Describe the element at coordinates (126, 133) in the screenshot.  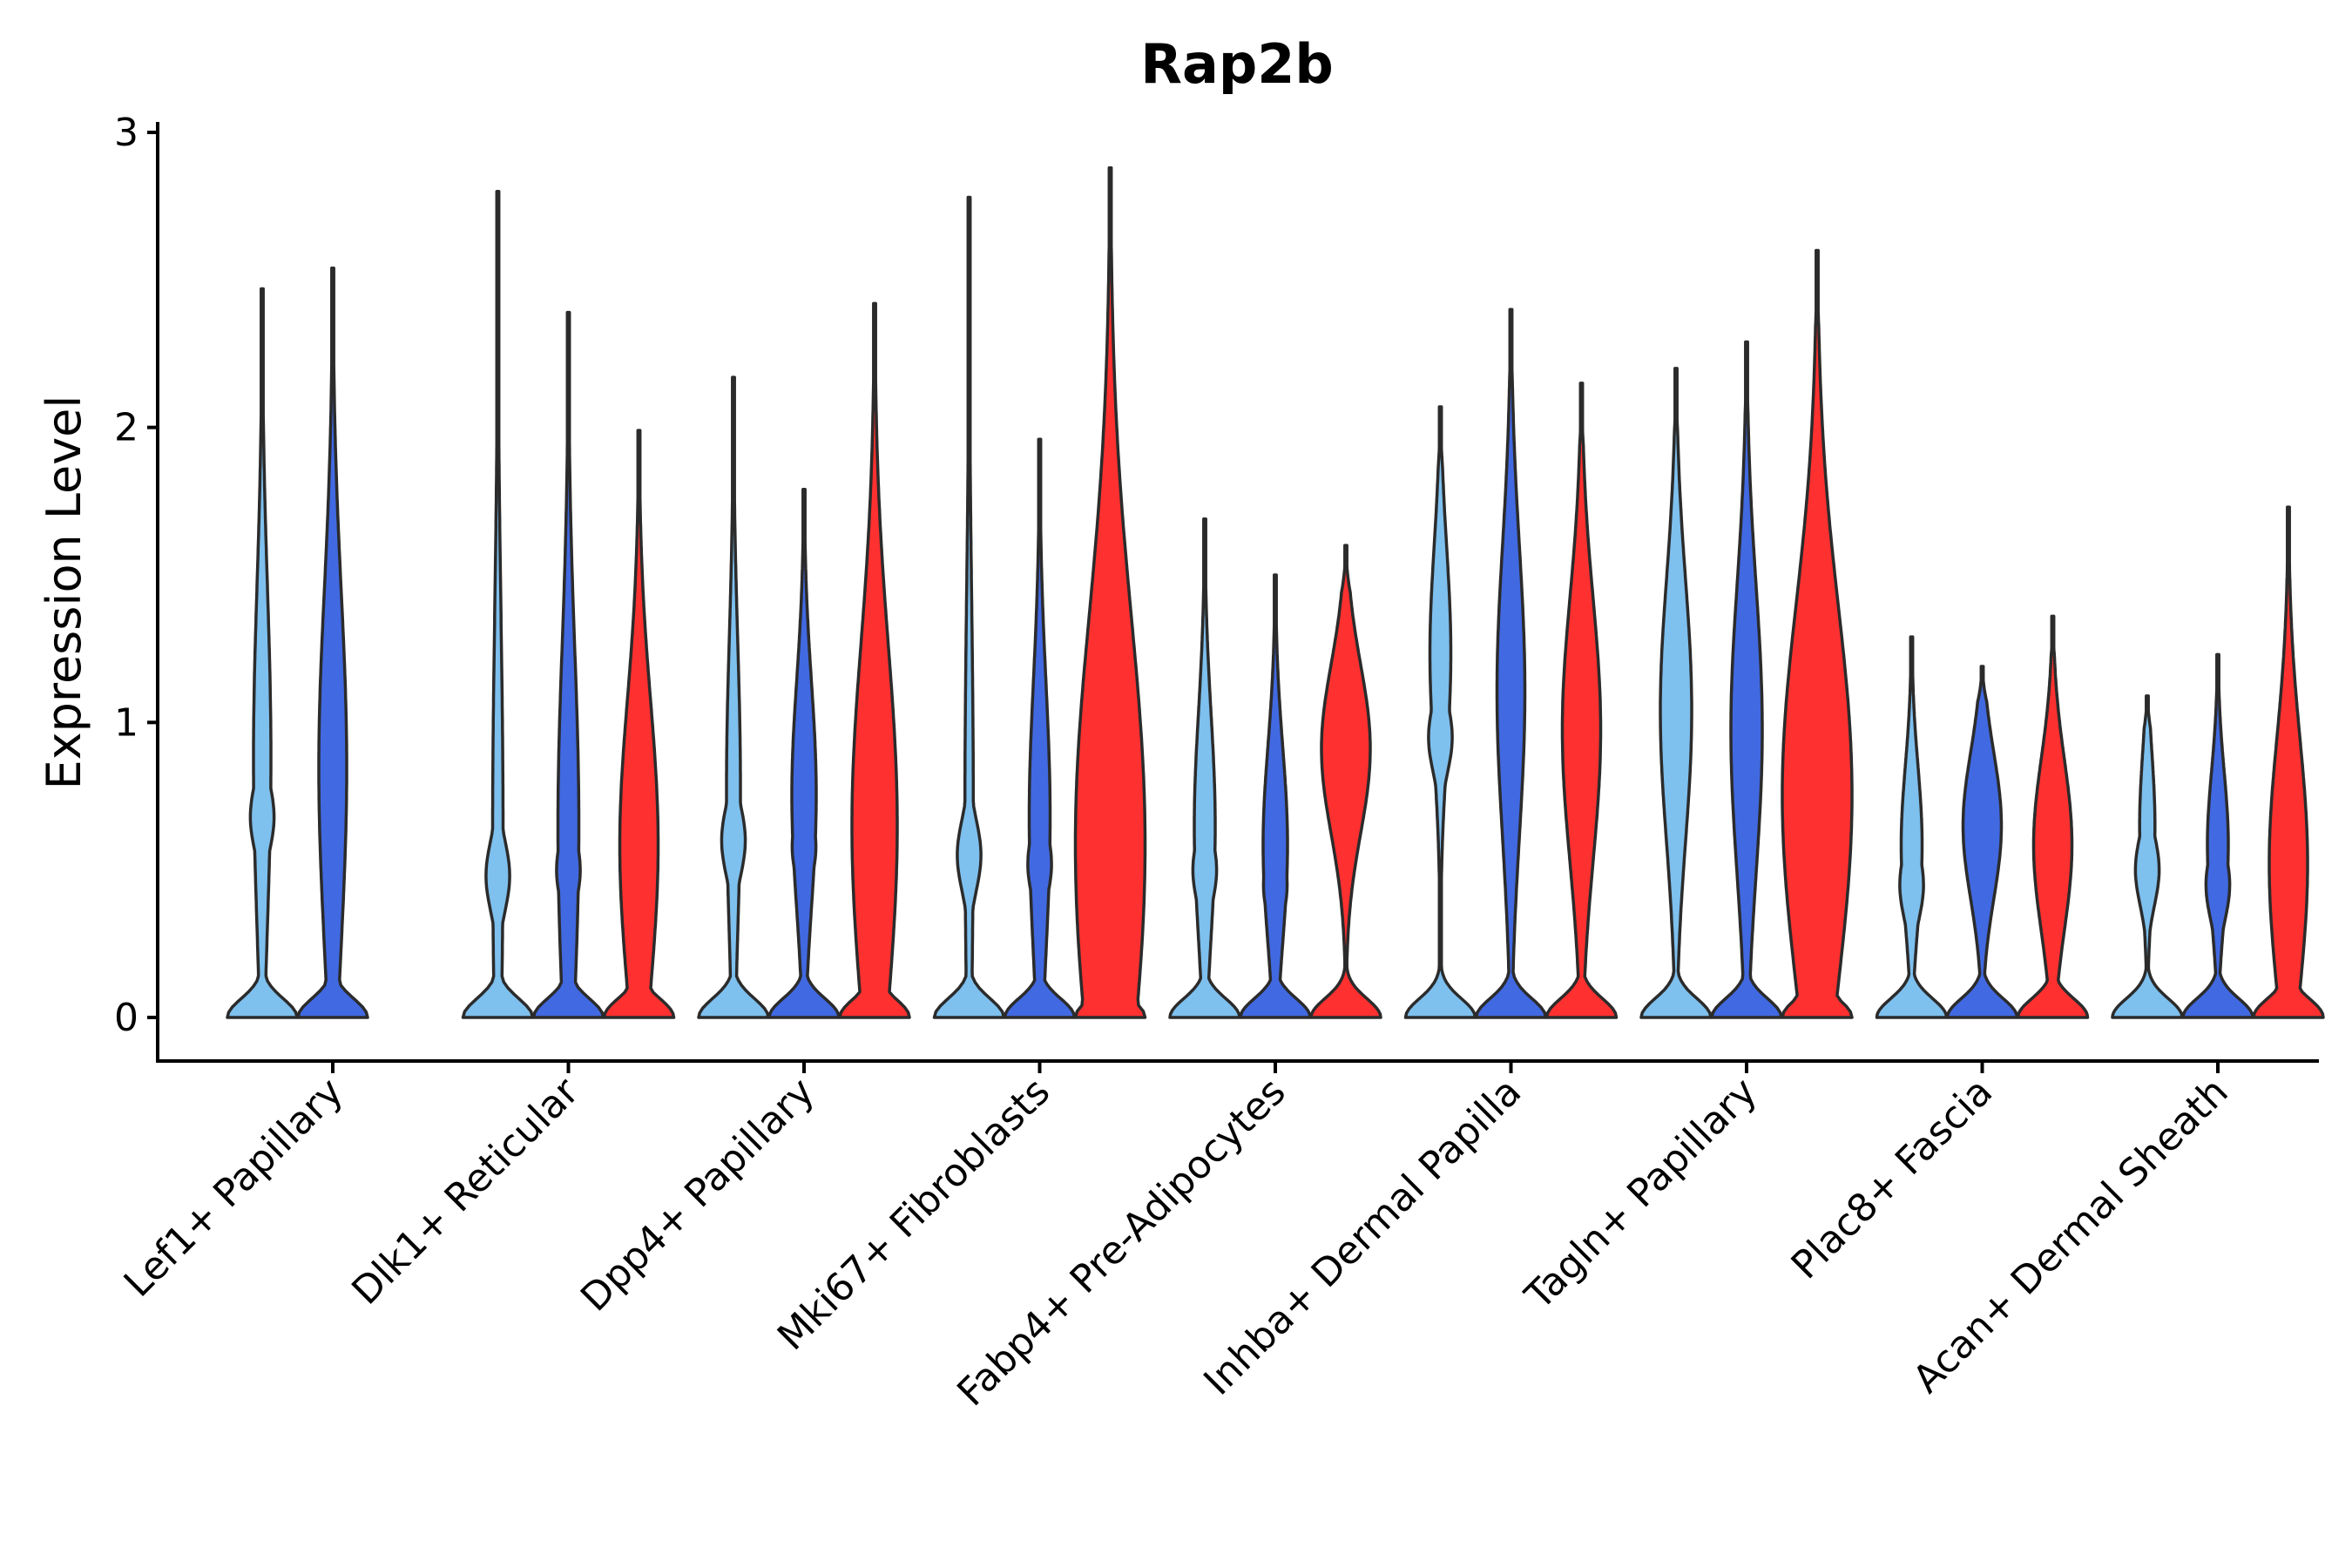
I see `y-tick-label-3: 3` at that location.